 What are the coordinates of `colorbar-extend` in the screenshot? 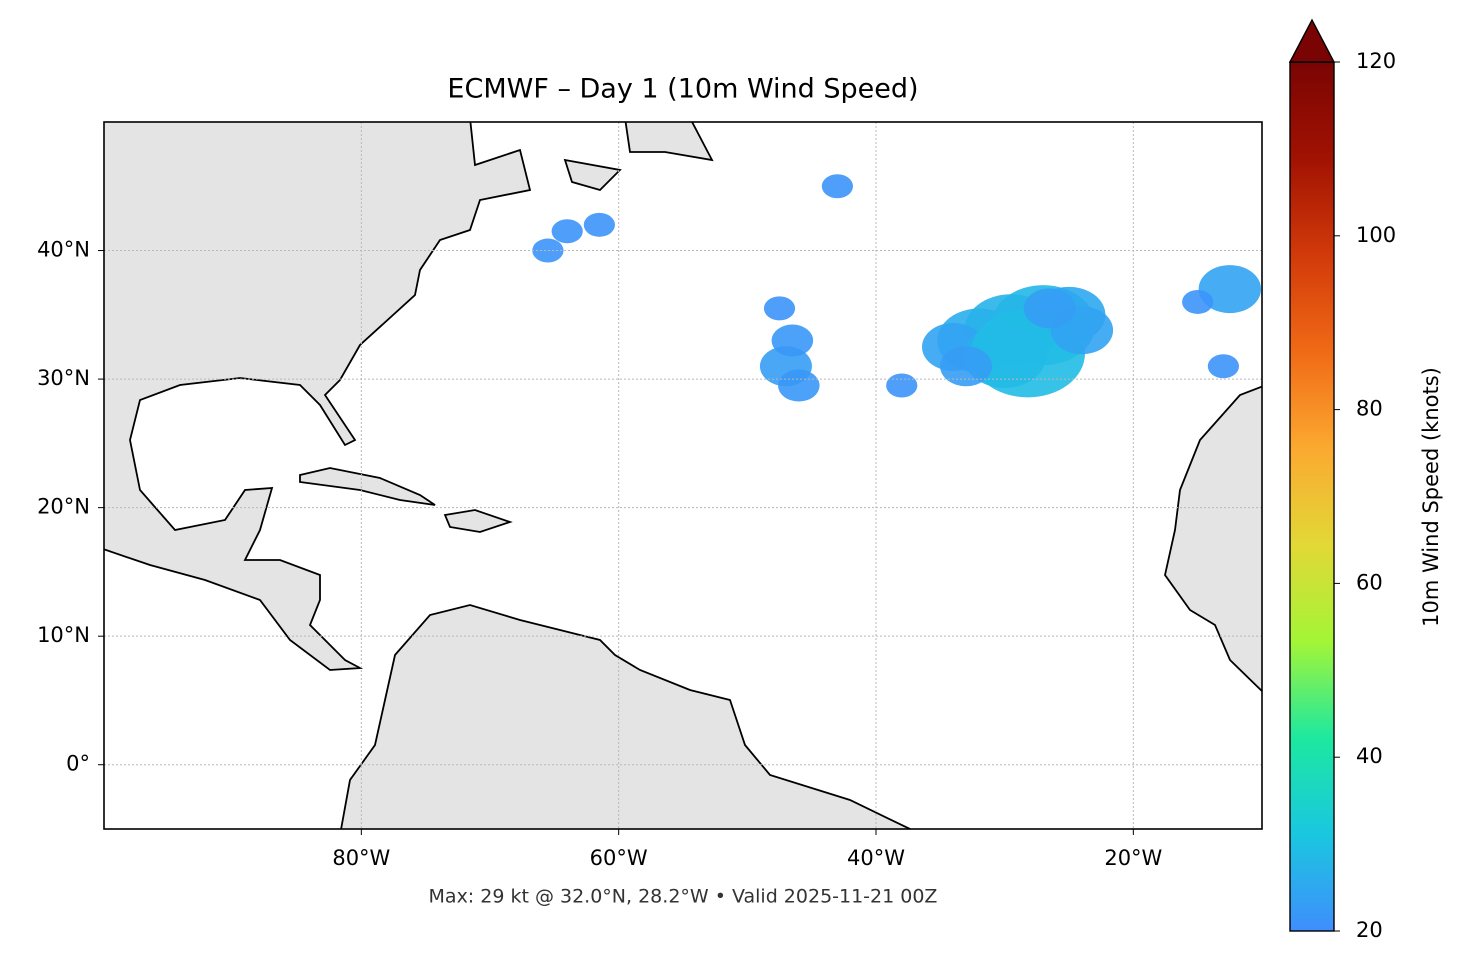 It's located at (1312, 40).